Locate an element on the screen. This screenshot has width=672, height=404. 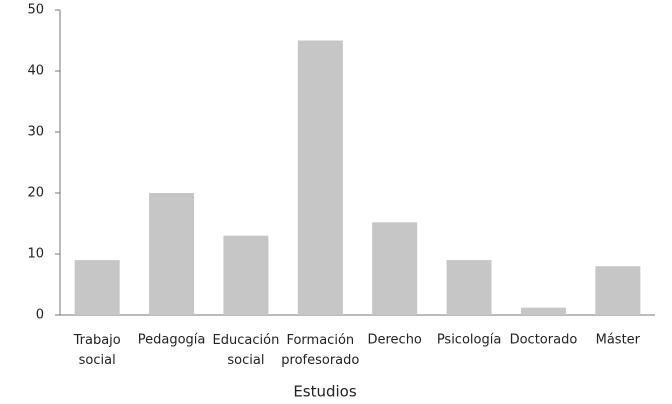
x-tick-label: Educación social is located at coordinates (246, 350).